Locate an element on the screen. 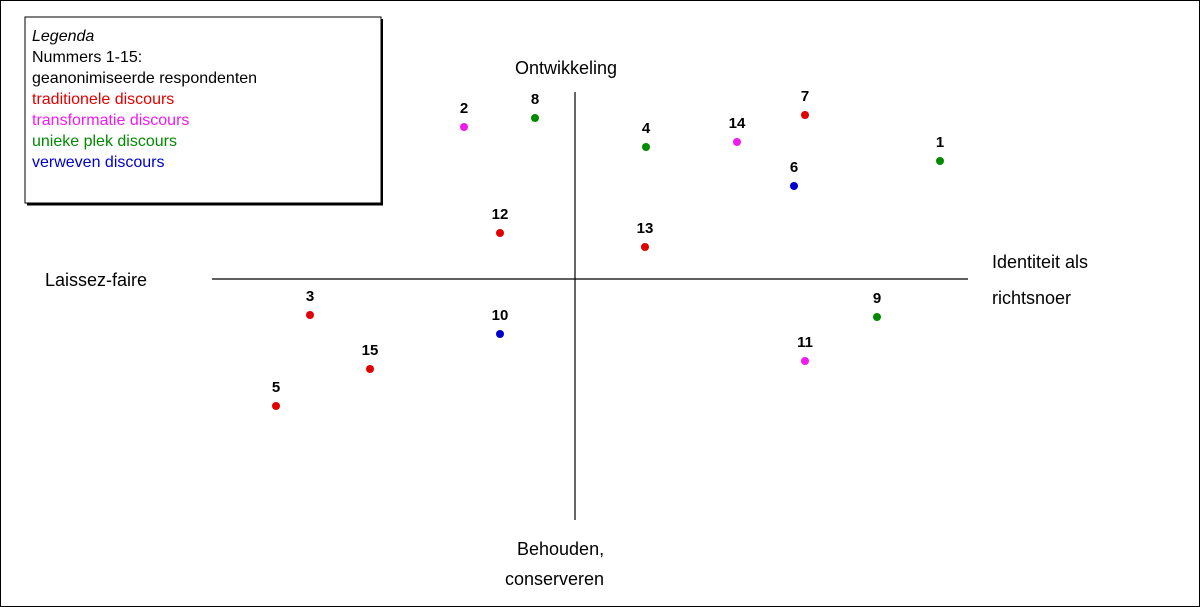 This screenshot has width=1200, height=607. legend-box is located at coordinates (203, 110).